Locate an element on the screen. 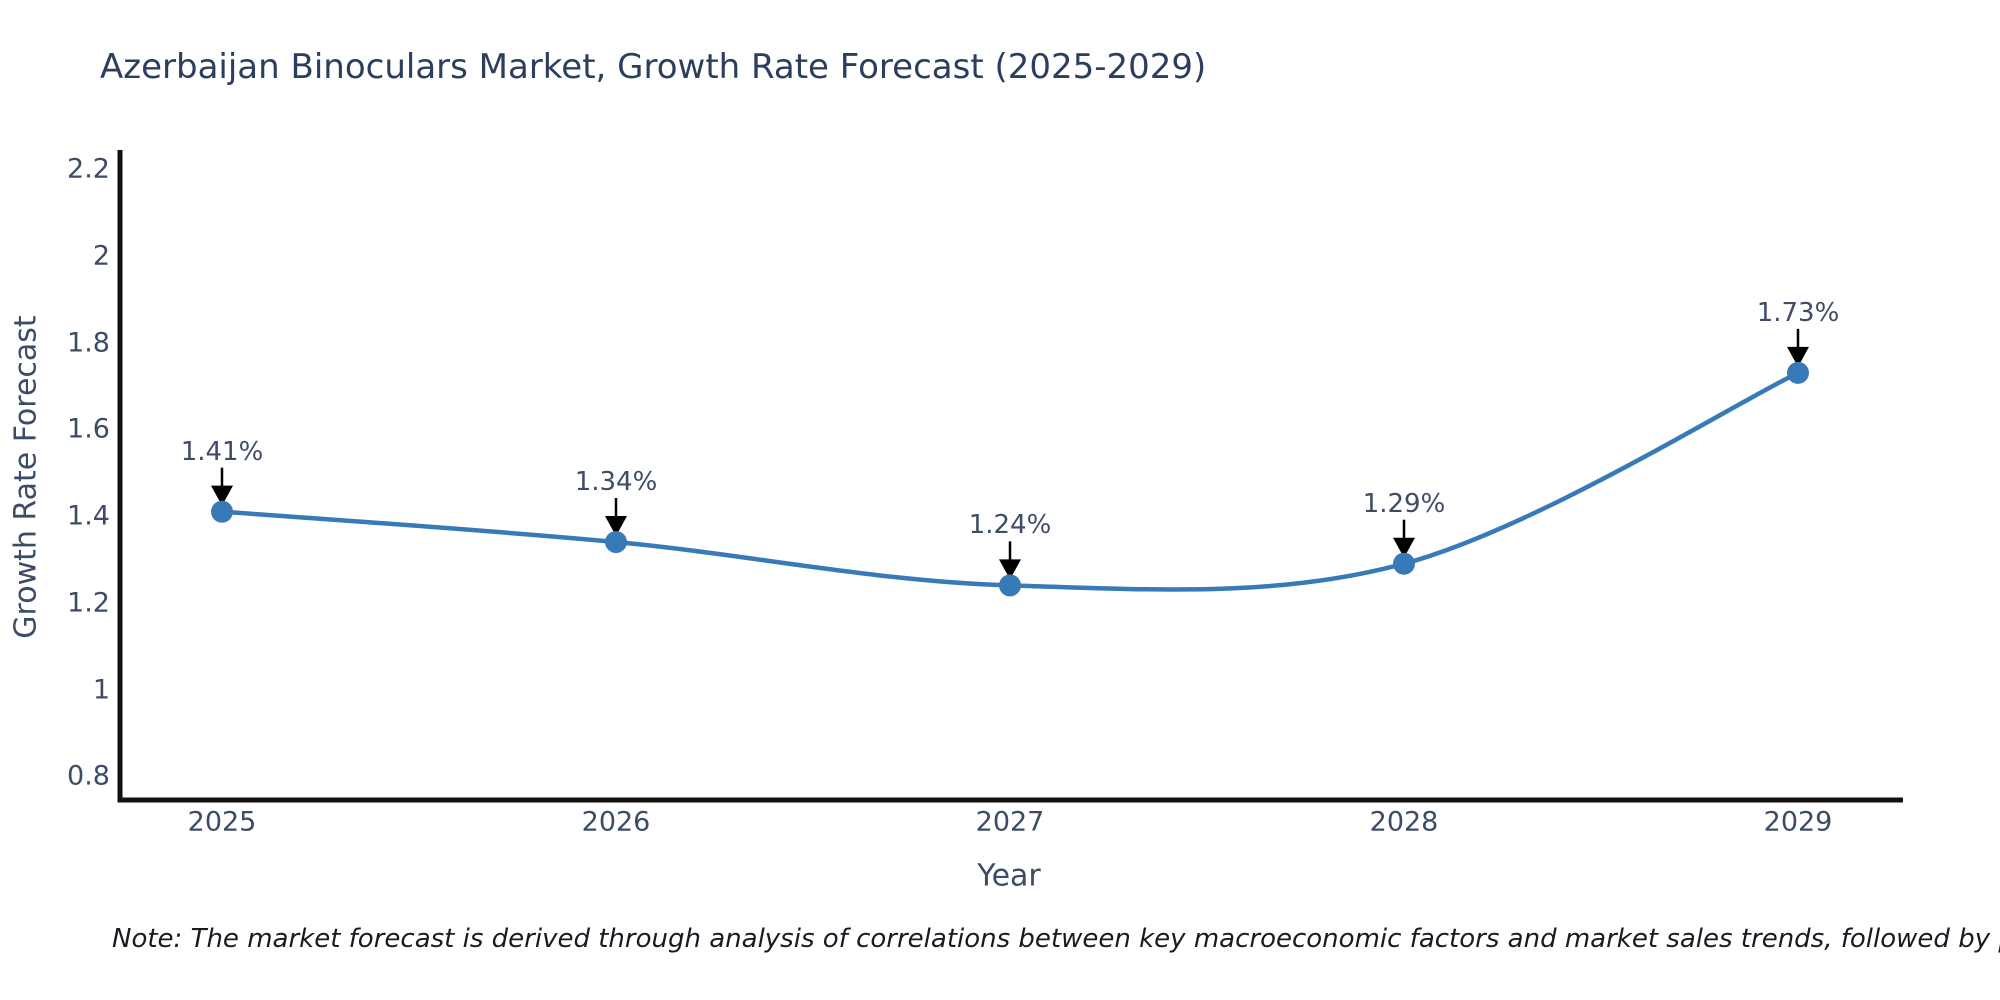 This screenshot has height=1000, width=2000. x-tick-label: 2026 is located at coordinates (616, 822).